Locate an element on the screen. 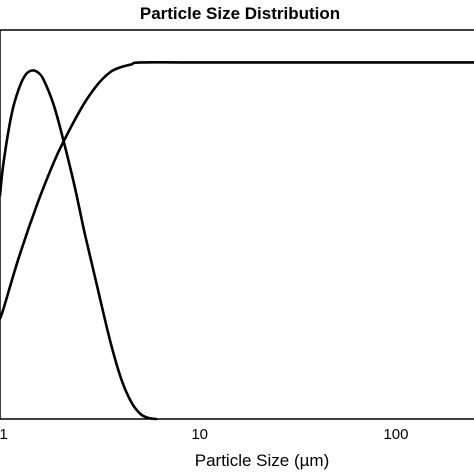 Image resolution: width=474 pixels, height=474 pixels. x-tick-label-10: 10 is located at coordinates (199, 434).